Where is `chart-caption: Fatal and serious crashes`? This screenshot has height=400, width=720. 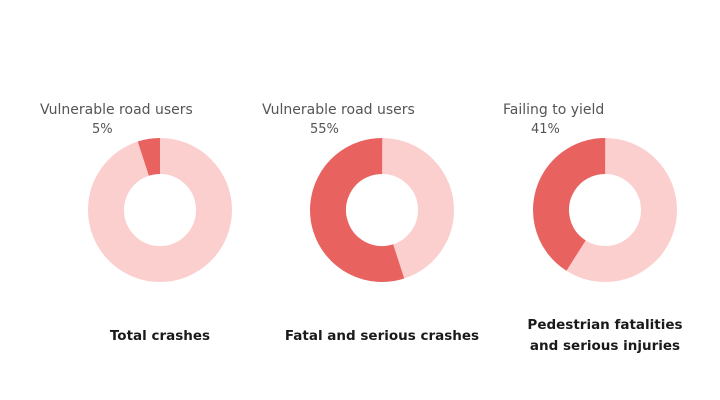 chart-caption: Fatal and serious crashes is located at coordinates (382, 336).